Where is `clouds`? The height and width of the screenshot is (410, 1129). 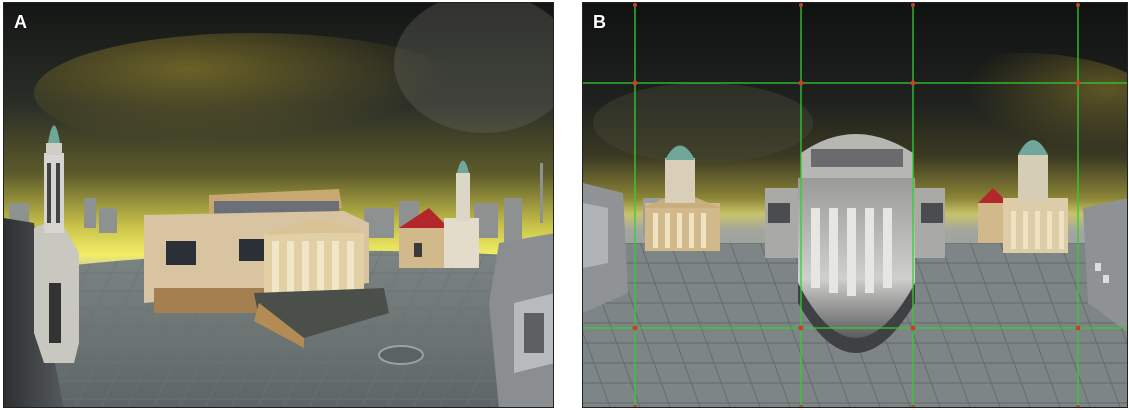
clouds is located at coordinates (254, 93).